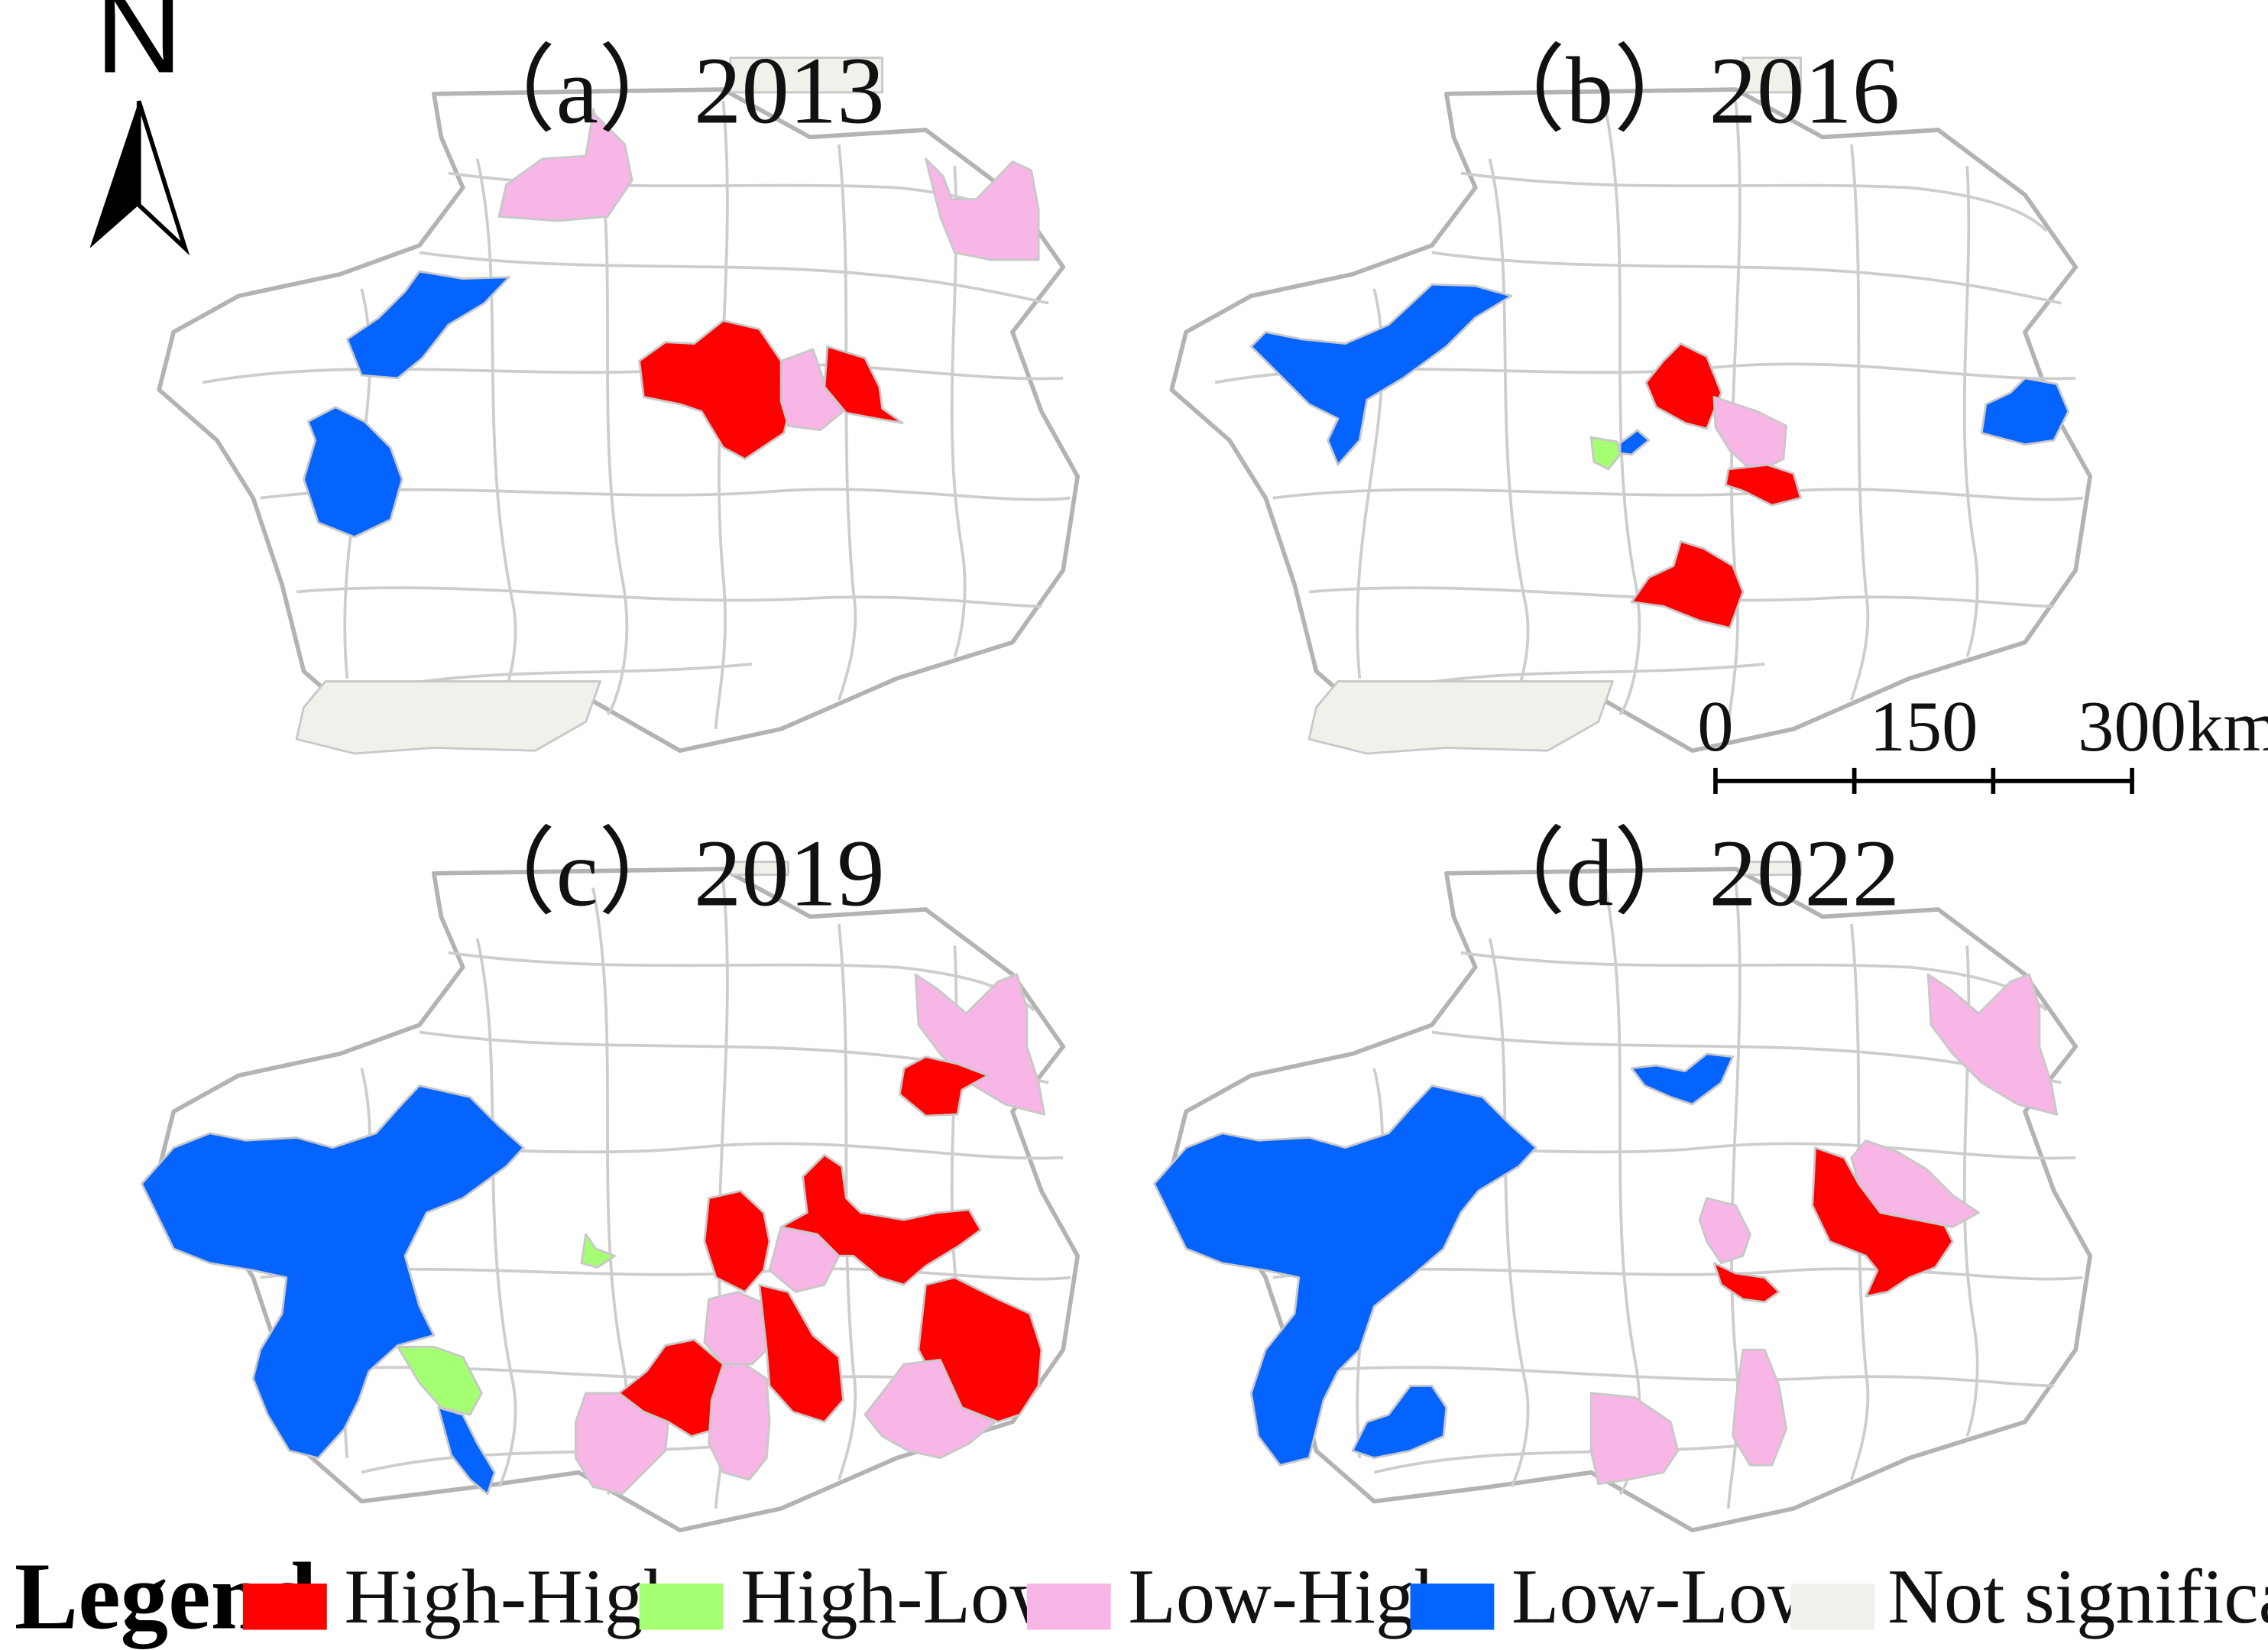 The height and width of the screenshot is (1650, 2268). I want to click on north-arrow-dark-half, so click(114, 174).